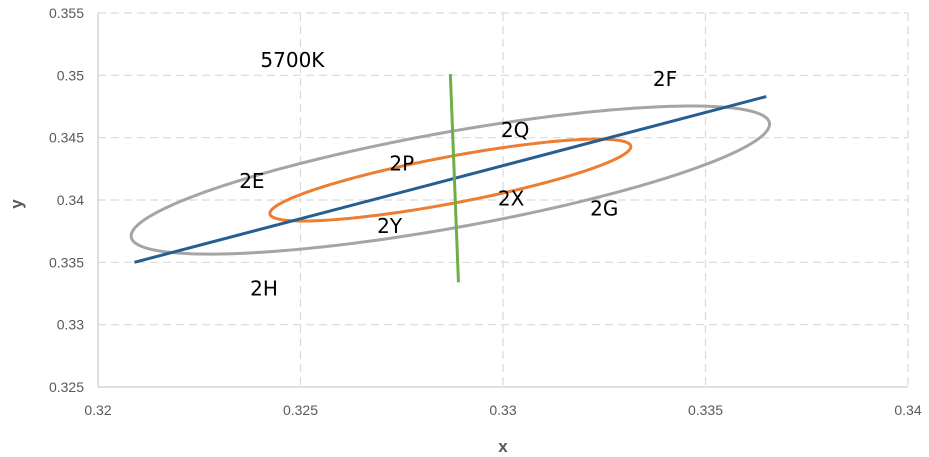 The height and width of the screenshot is (457, 929). Describe the element at coordinates (907, 410) in the screenshot. I see `x-tick-label: 0.34` at that location.